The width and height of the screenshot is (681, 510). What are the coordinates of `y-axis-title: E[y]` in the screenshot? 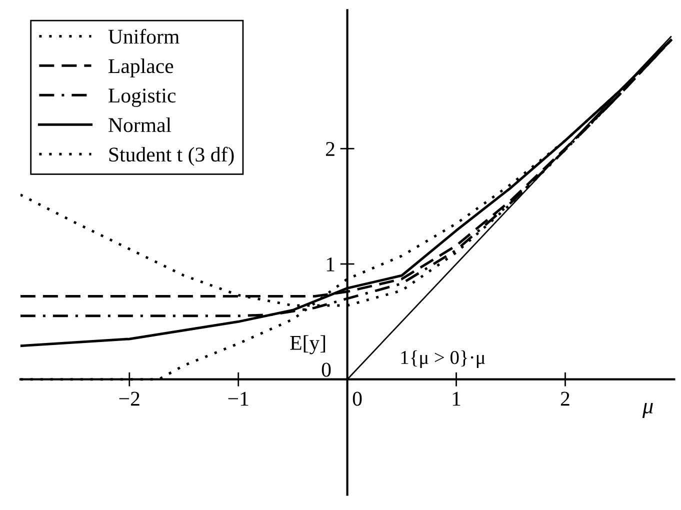 It's located at (308, 344).